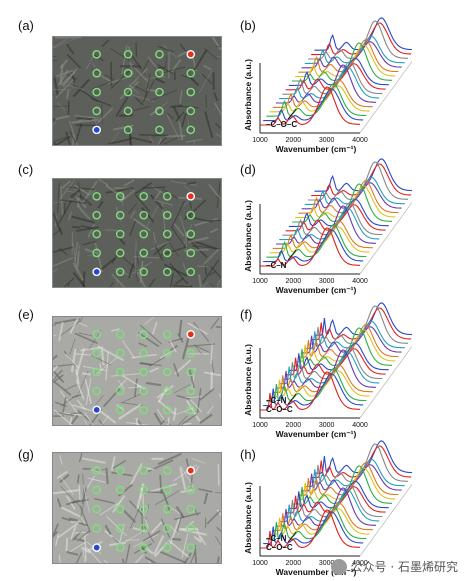  I want to click on micrograph-c, so click(137, 233).